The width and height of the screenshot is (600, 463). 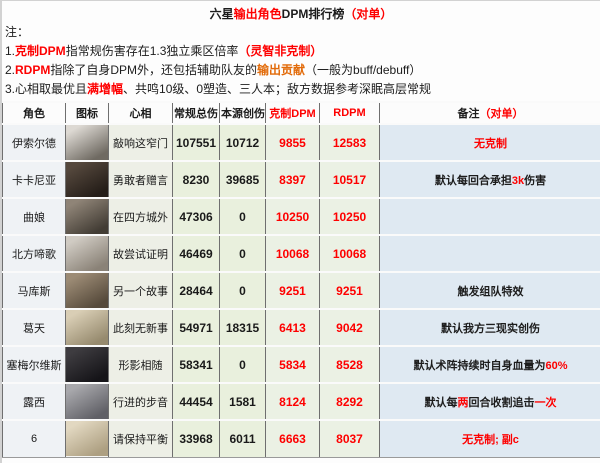 I want to click on stat-rdpm: 8528, so click(x=349, y=364).